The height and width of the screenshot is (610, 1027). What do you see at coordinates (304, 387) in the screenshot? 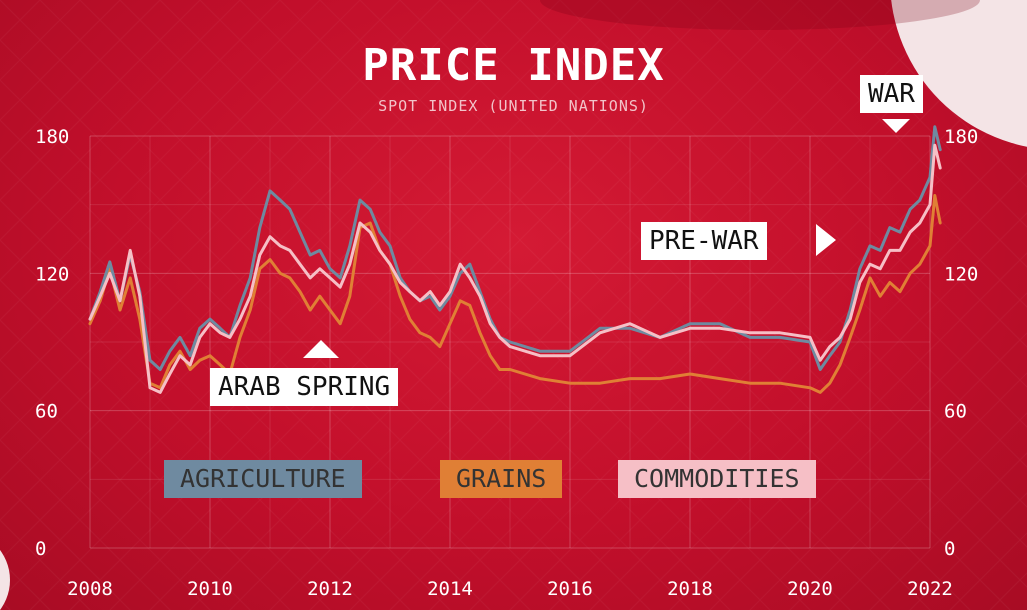
I see `annotation-arab-spring: ARAB SPRING` at bounding box center [304, 387].